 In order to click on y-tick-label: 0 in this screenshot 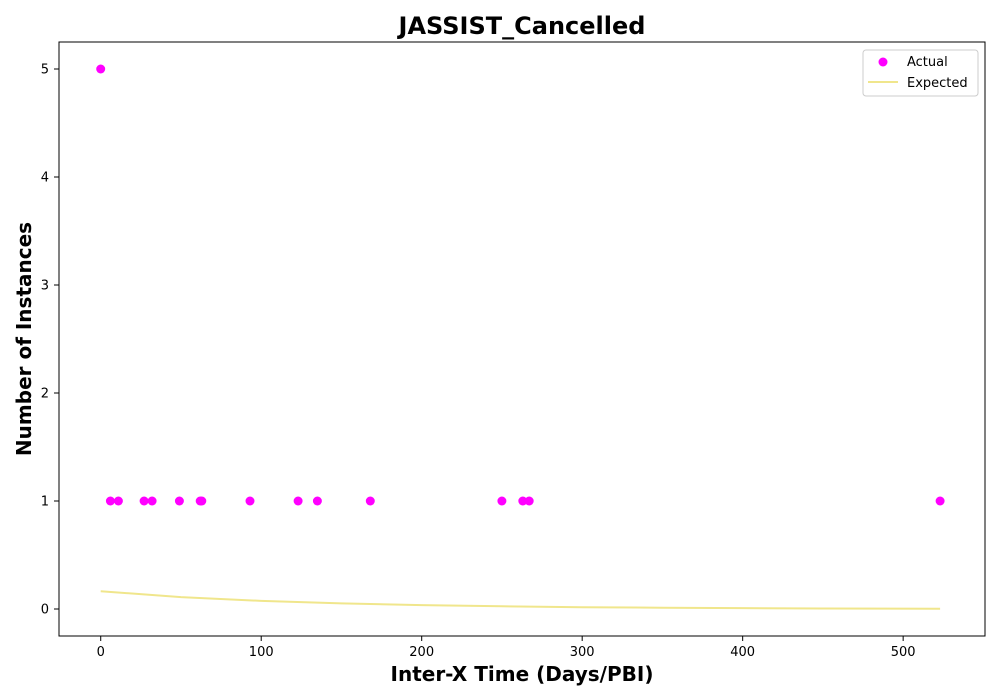, I will do `click(45, 610)`.